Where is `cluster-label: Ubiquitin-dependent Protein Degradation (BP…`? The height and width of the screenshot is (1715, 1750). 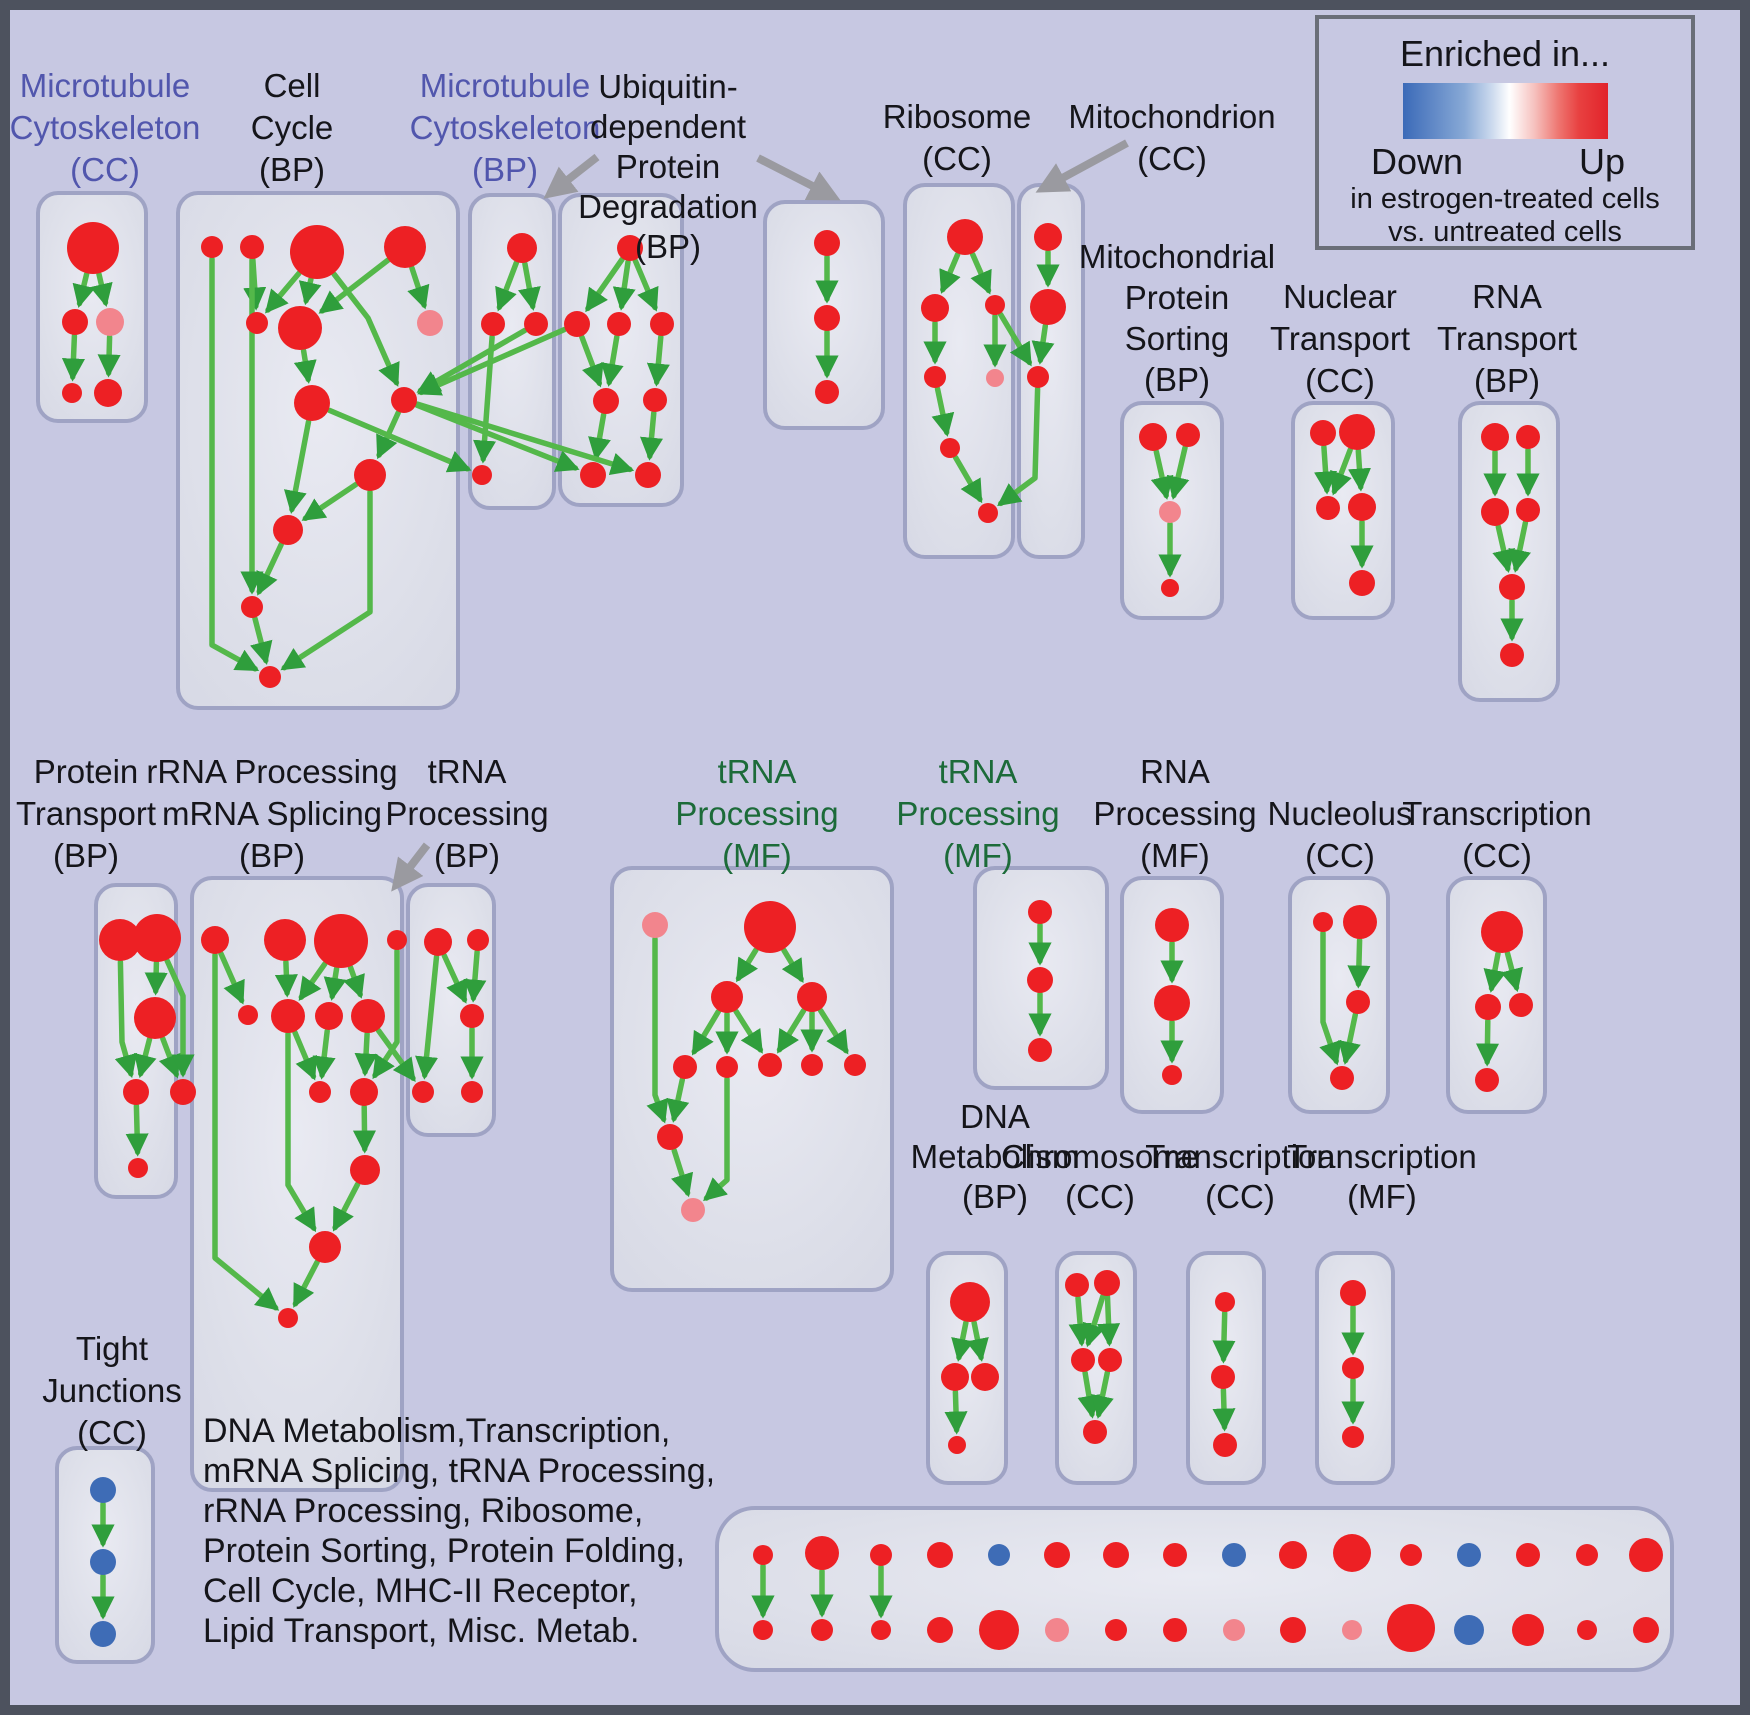 cluster-label: Ubiquitin-dependent Protein Degradation (BP… is located at coordinates (668, 166).